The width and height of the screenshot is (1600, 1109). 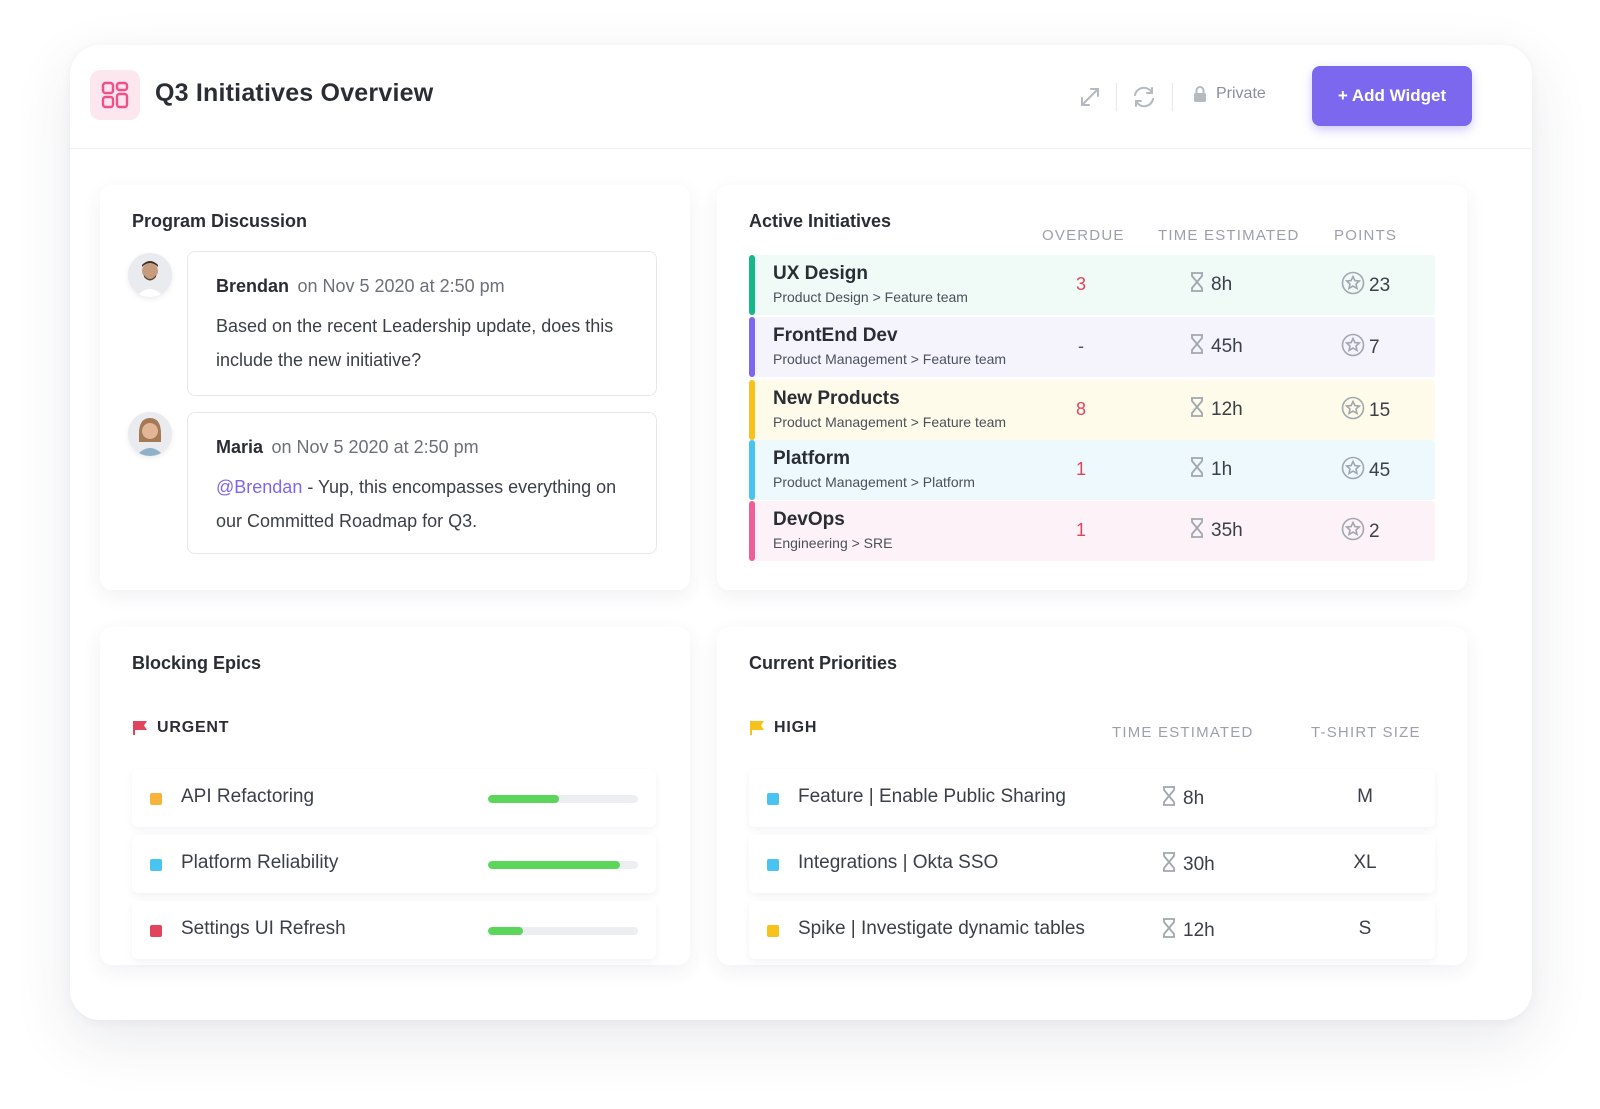 I want to click on card-title: Active Initiatives, so click(x=820, y=221).